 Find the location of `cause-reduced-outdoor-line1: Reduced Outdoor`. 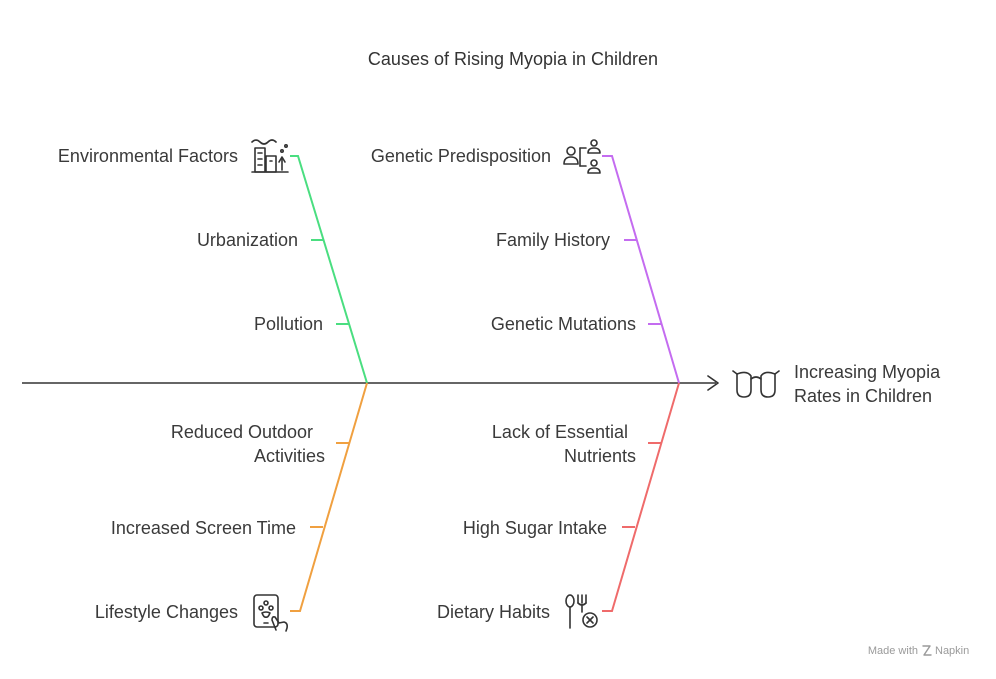

cause-reduced-outdoor-line1: Reduced Outdoor is located at coordinates (242, 432).